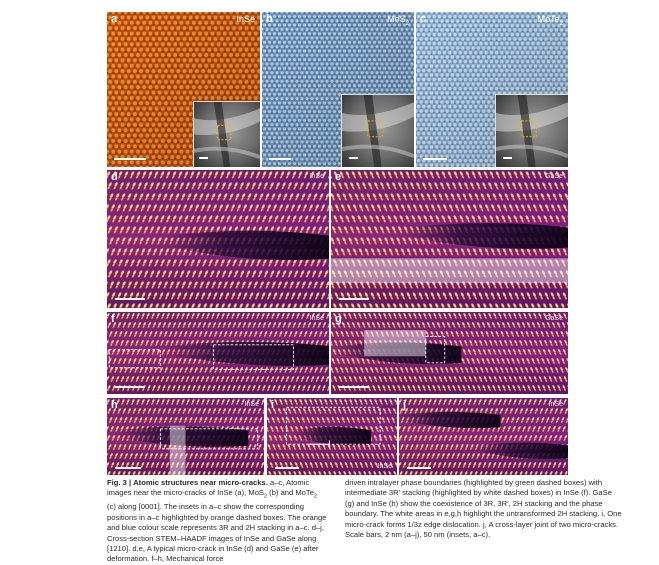  What do you see at coordinates (555, 404) in the screenshot?
I see `panel-j-name: InSe` at bounding box center [555, 404].